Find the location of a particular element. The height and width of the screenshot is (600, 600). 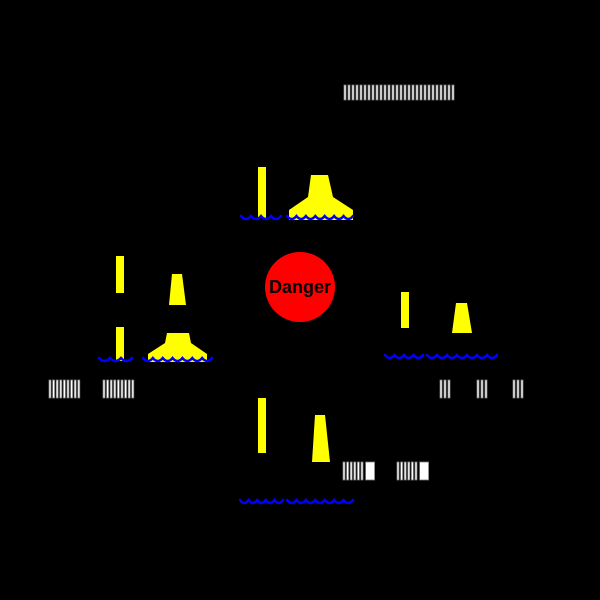

danger-circle is located at coordinates (300, 287).